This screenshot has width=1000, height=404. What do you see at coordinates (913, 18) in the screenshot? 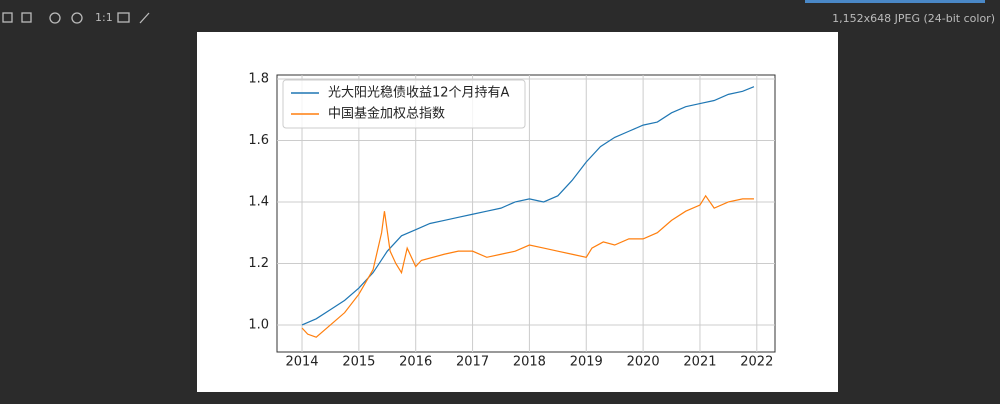
I see `image-info: 1,152x648 JPEG (24-bit color)` at bounding box center [913, 18].